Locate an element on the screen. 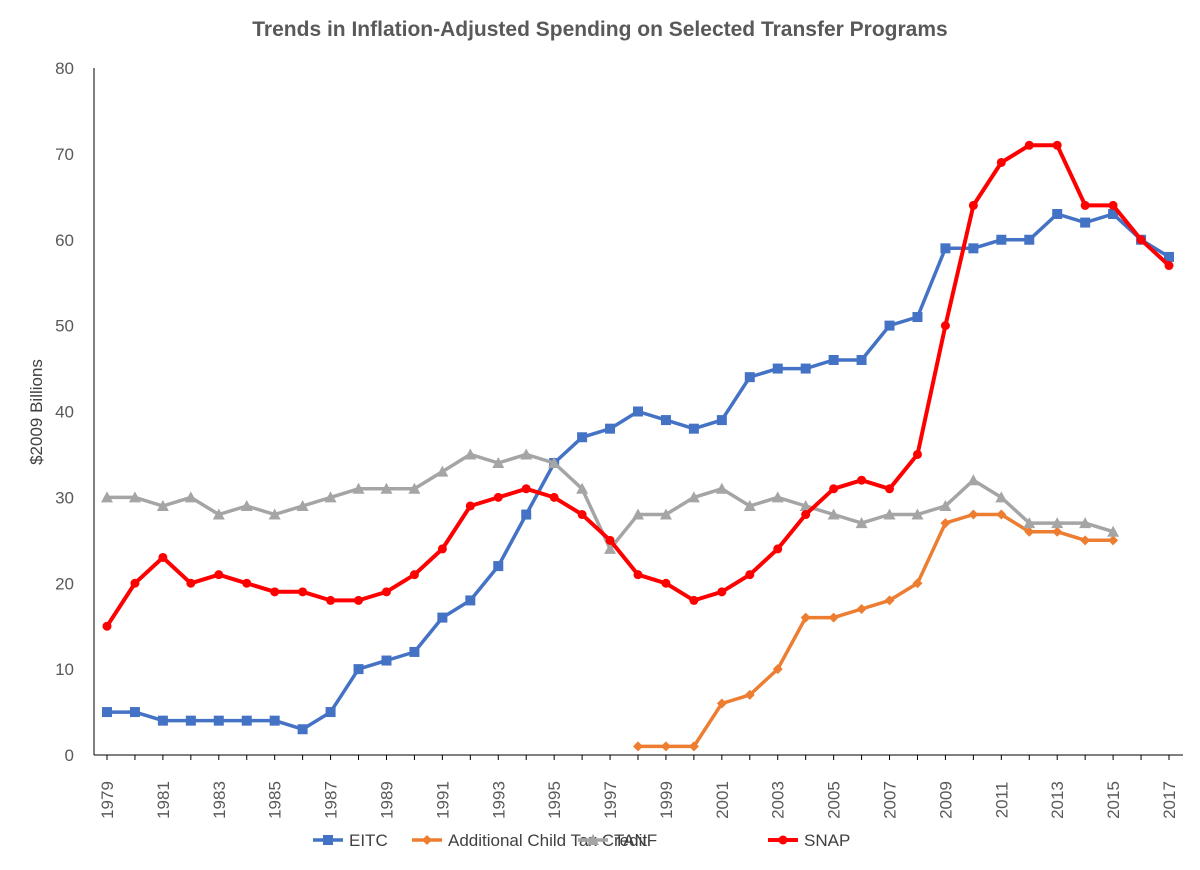  x-tick-label: 2007 is located at coordinates (890, 800).